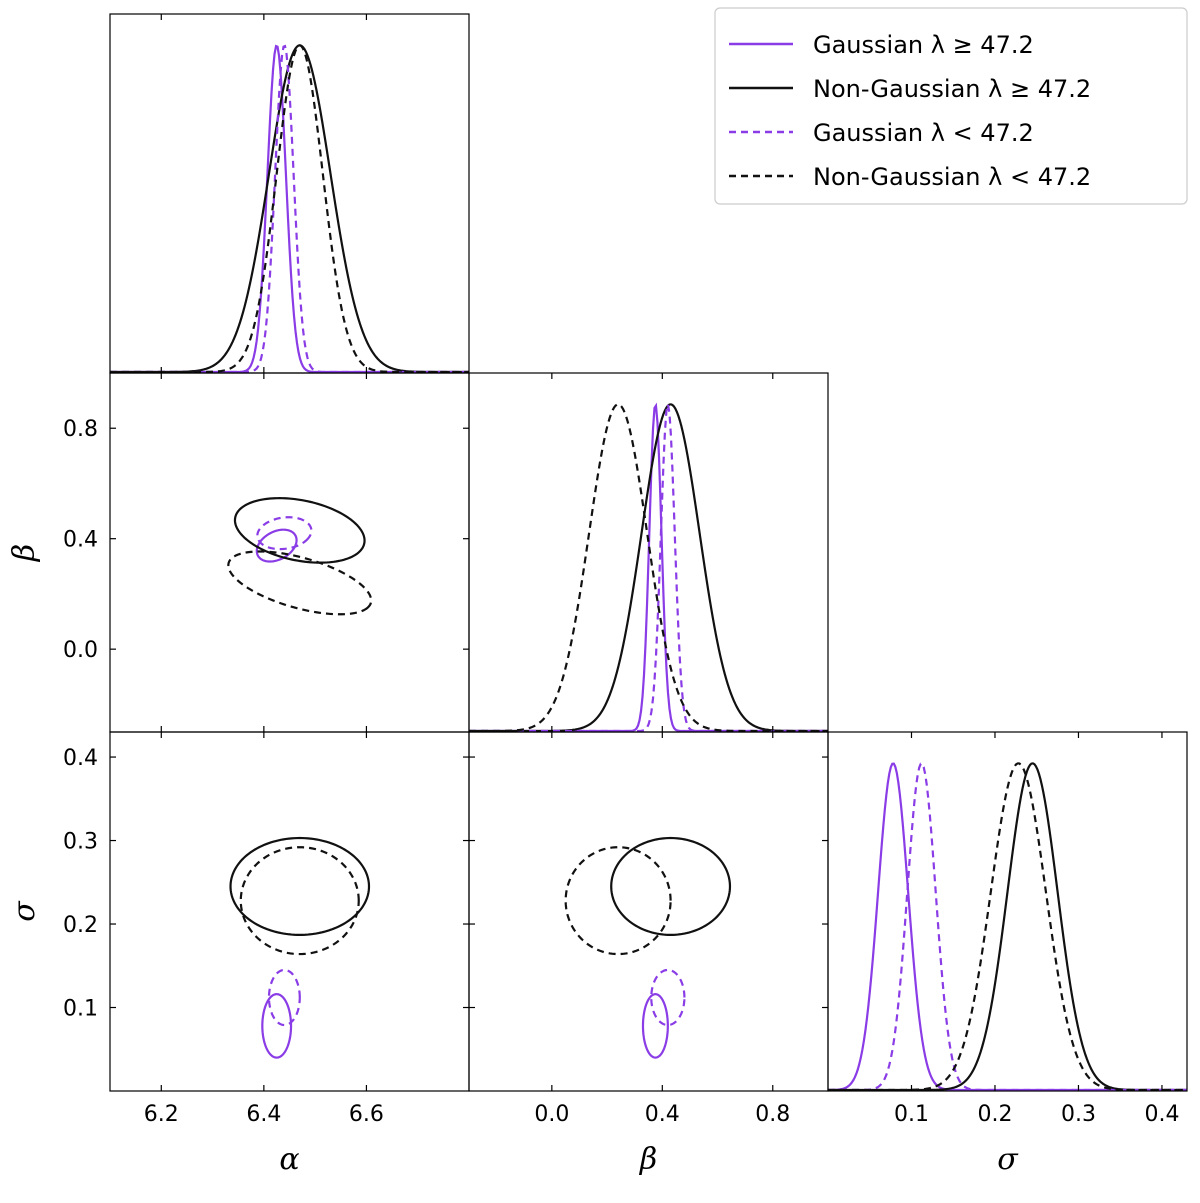 This screenshot has height=1203, width=1200. I want to click on marginal-curve-g-low-sigma, so click(1007, 926).